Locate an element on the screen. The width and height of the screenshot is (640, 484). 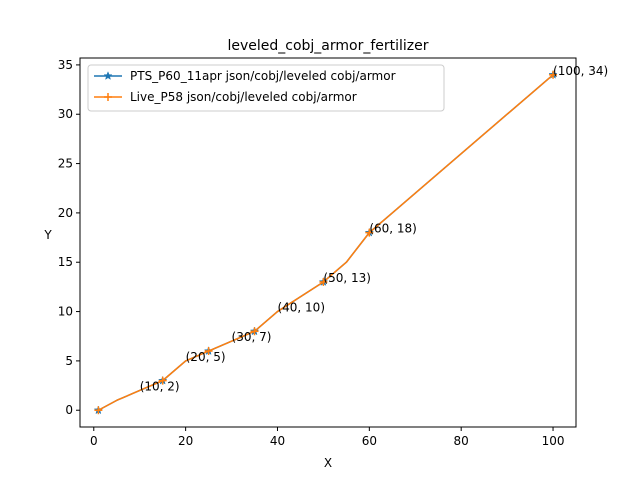
legend-frame is located at coordinates (266, 88).